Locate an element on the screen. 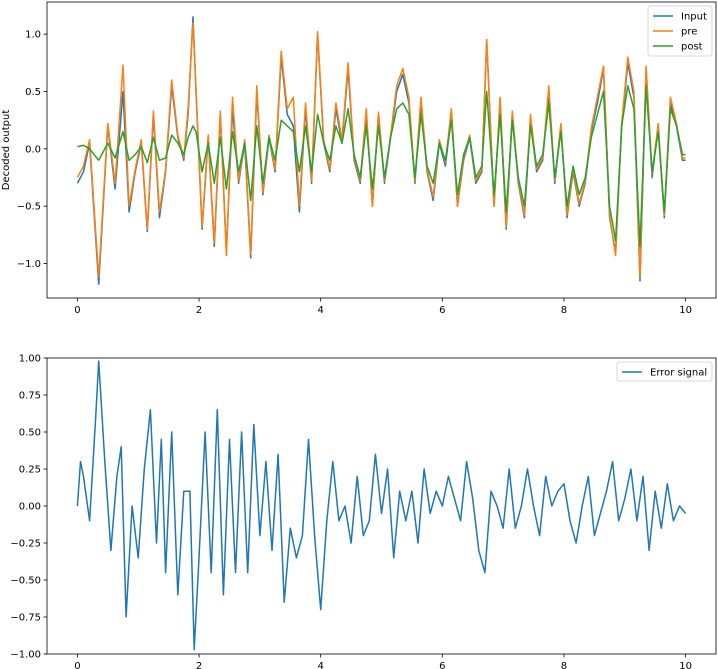  y-tick-label: −1.0 is located at coordinates (29, 264).